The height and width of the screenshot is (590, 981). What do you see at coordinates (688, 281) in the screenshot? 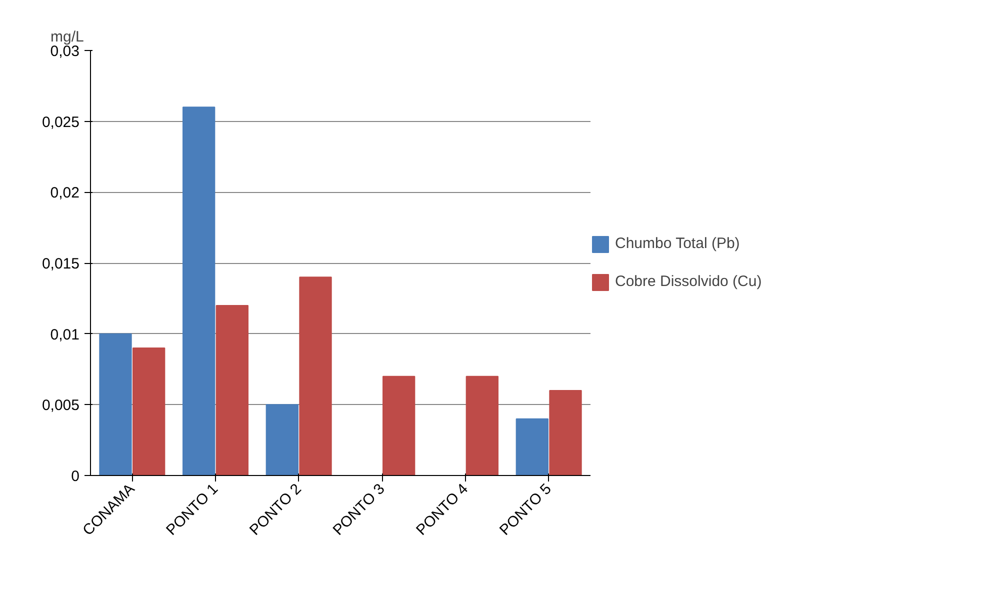
I see `legend-label: Cobre Dissolvido (Cu)` at bounding box center [688, 281].